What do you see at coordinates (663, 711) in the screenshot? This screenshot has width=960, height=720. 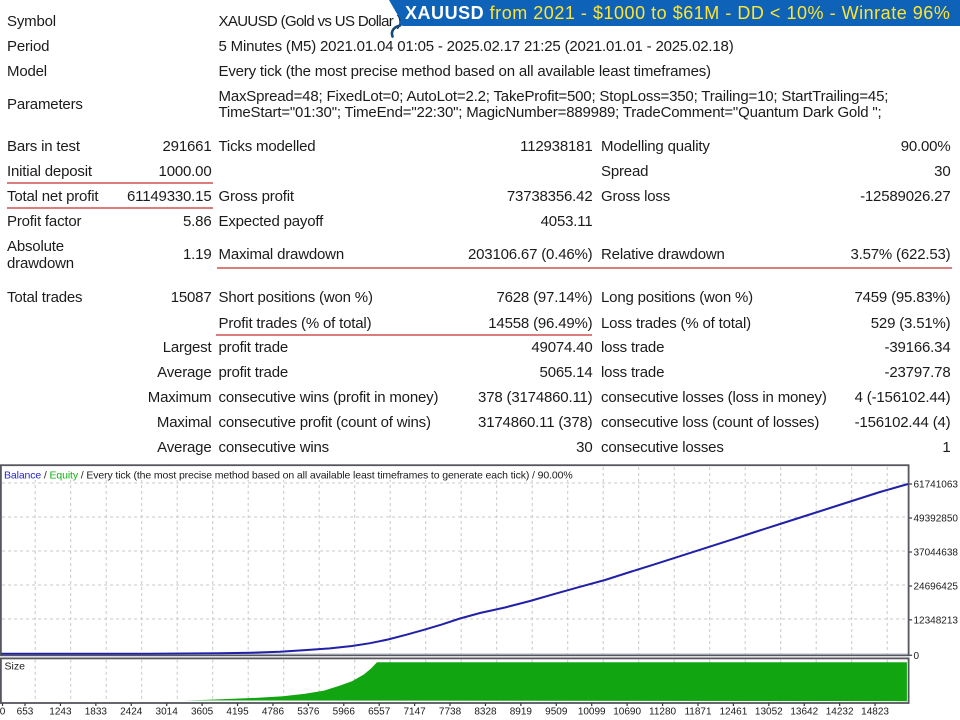 I see `svg-text: 11280` at bounding box center [663, 711].